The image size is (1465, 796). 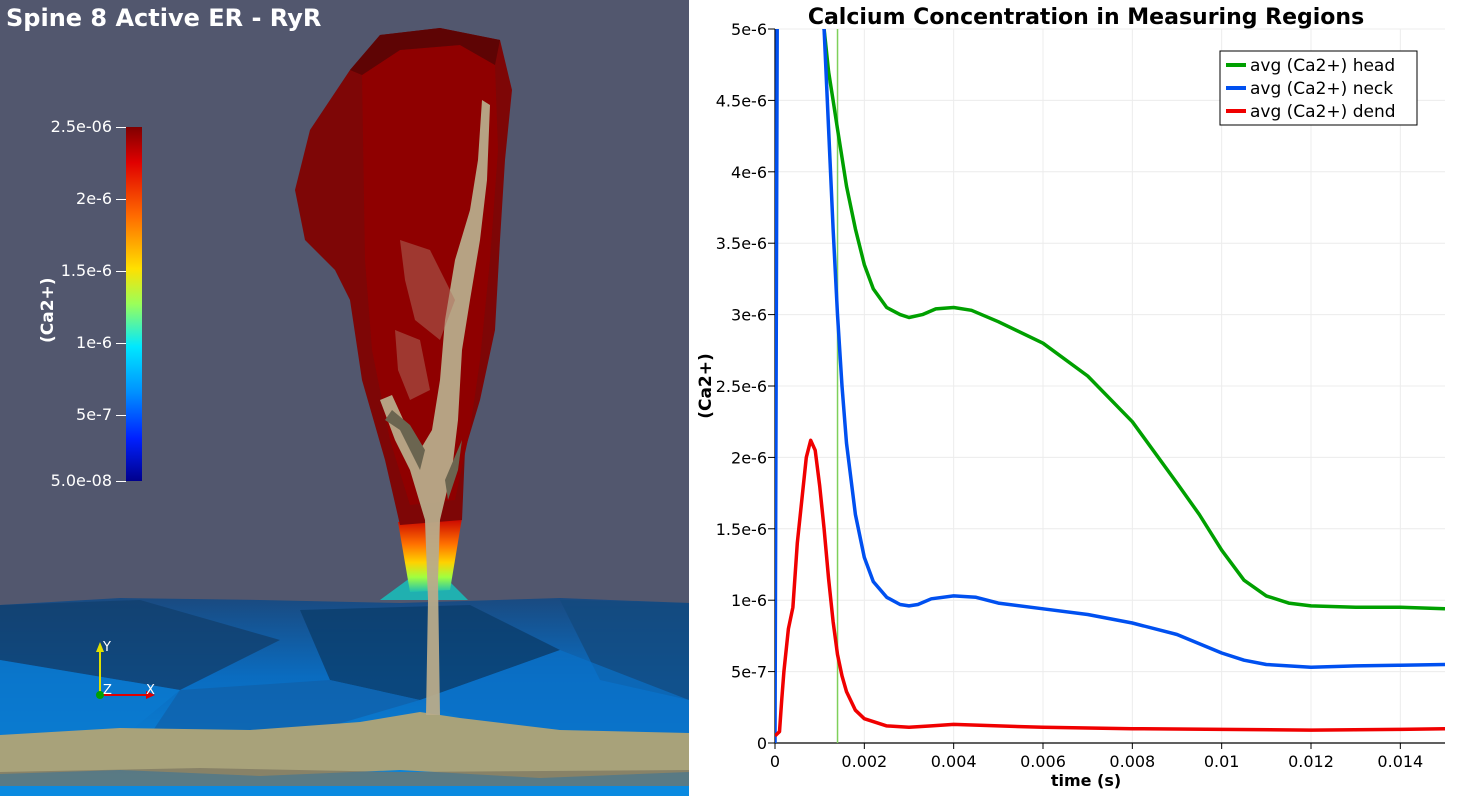 What do you see at coordinates (164, 18) in the screenshot?
I see `scene-title: Spine 8 Active ER - RyR` at bounding box center [164, 18].